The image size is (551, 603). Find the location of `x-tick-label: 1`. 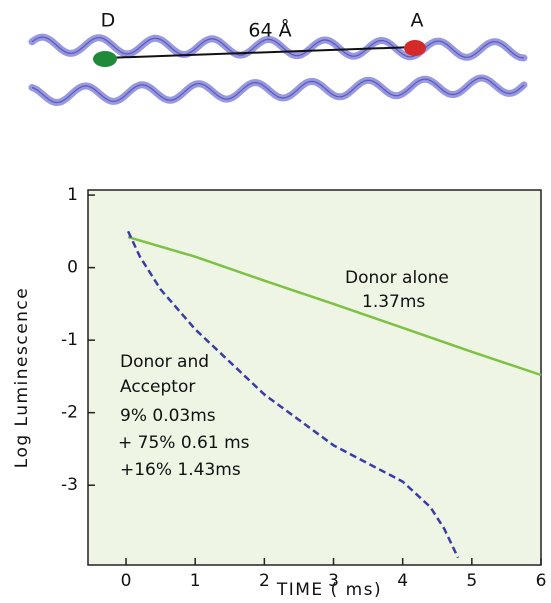

x-tick-label: 1 is located at coordinates (195, 581).